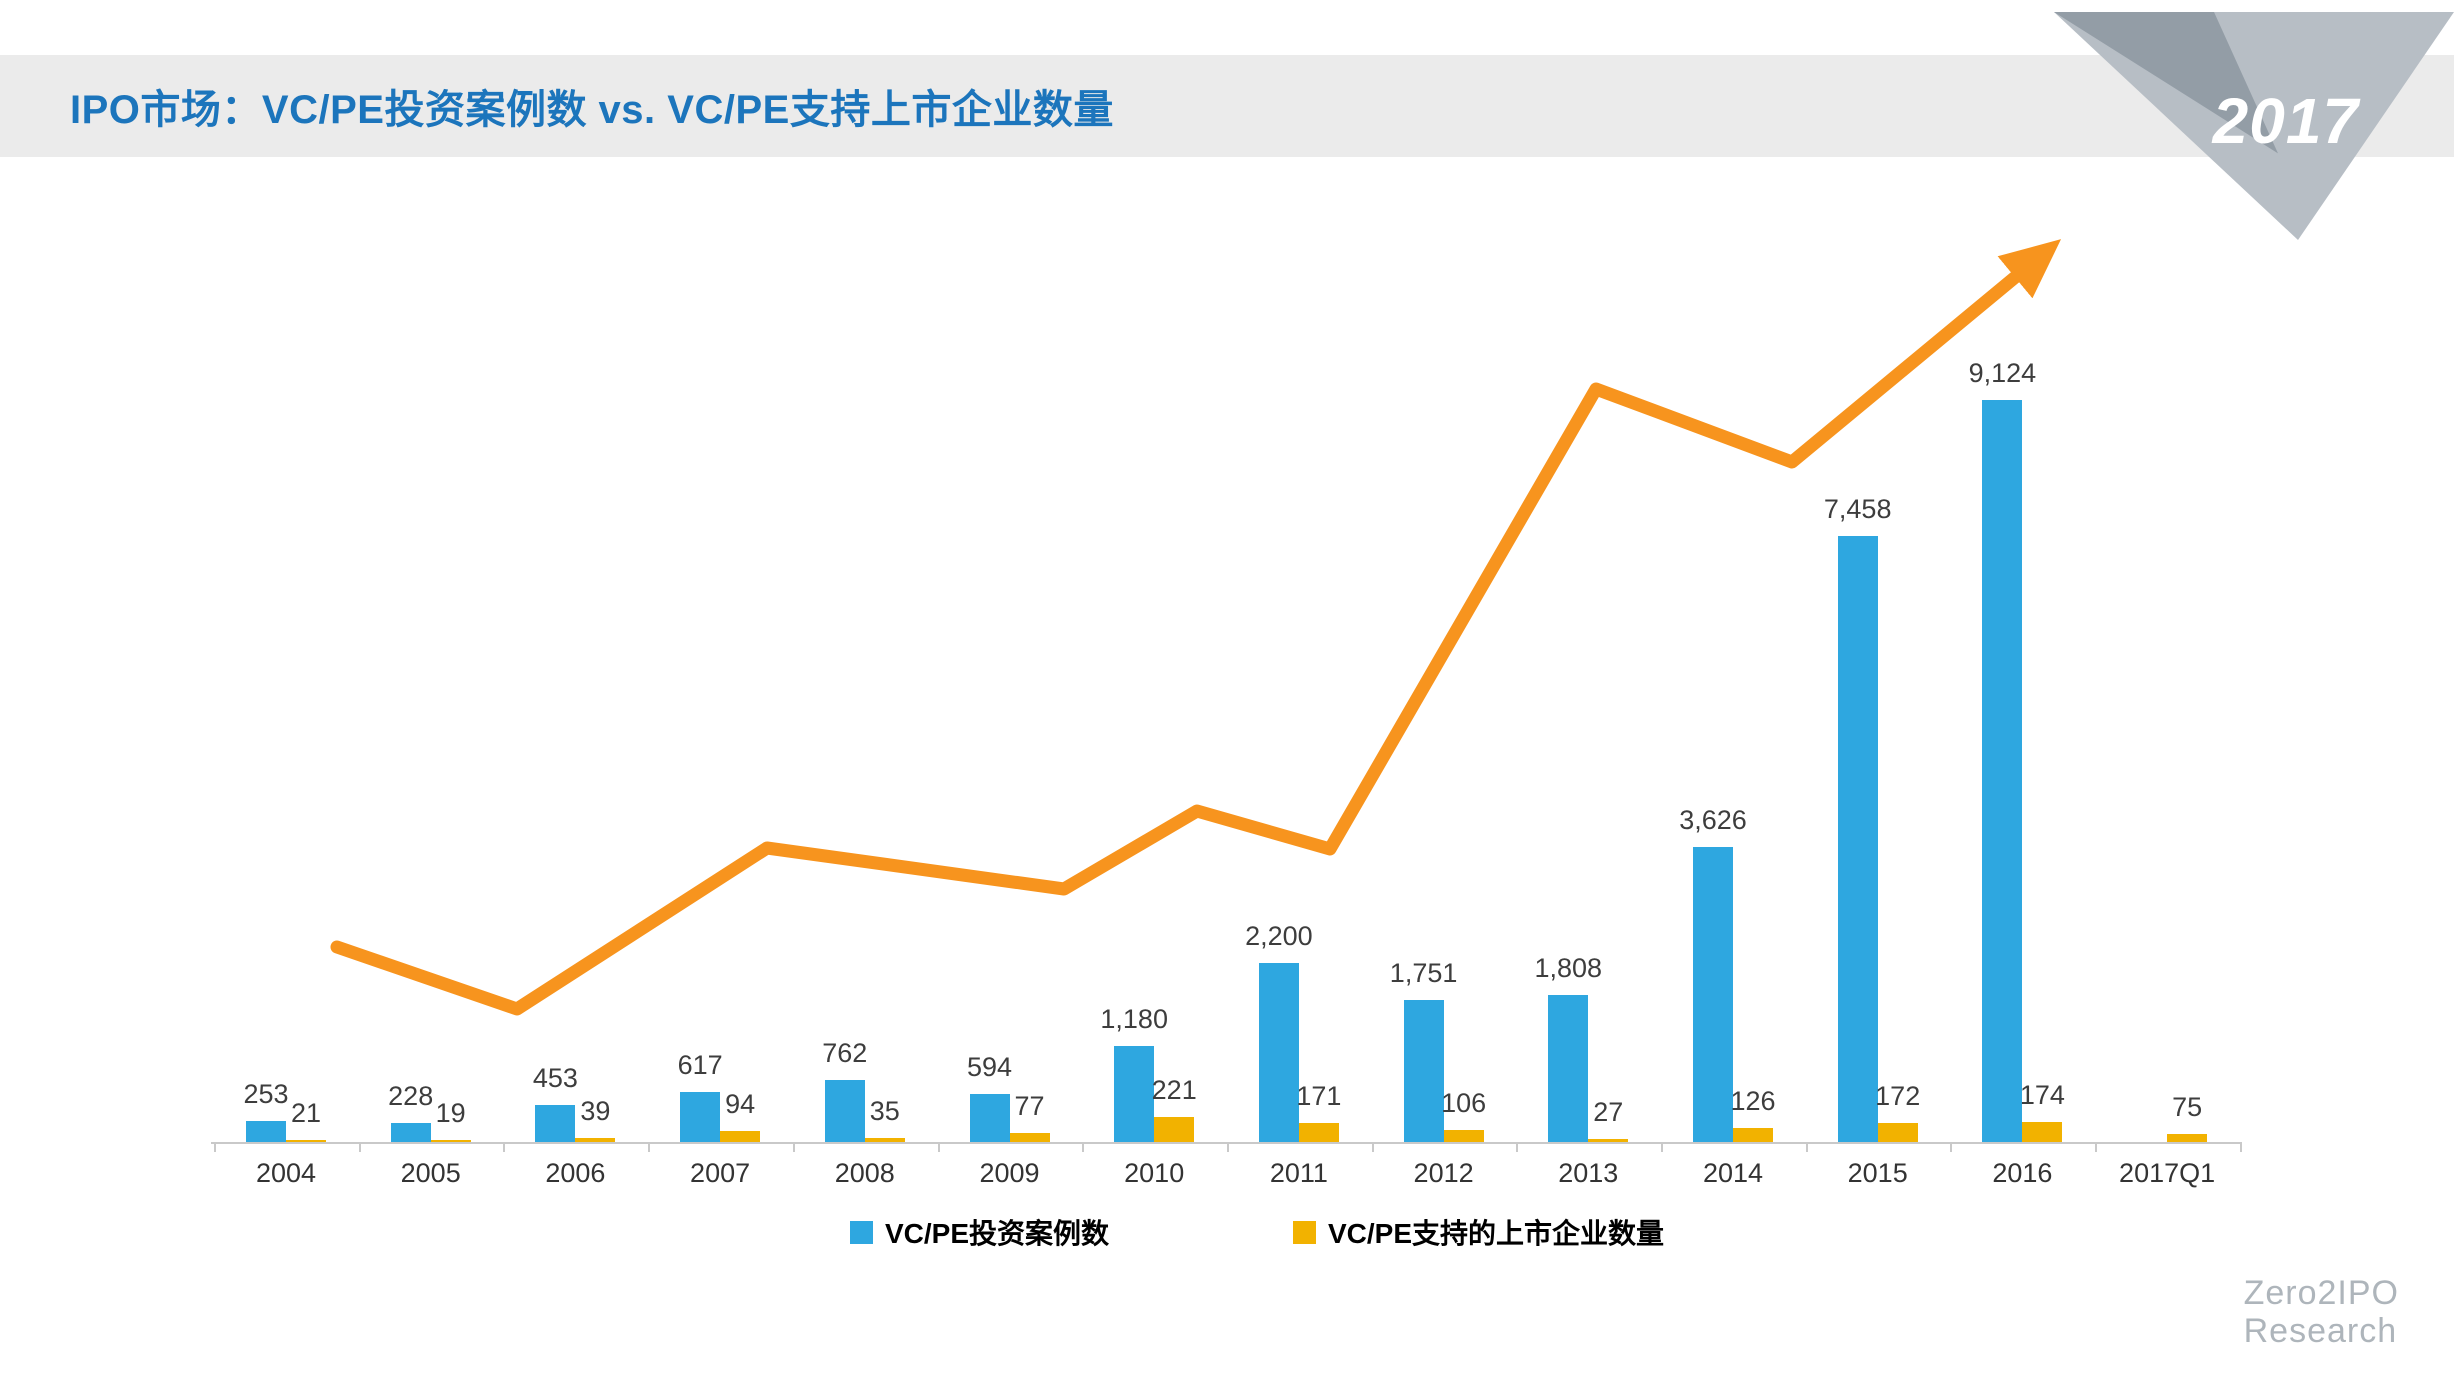 This screenshot has width=2454, height=1380. Describe the element at coordinates (1423, 972) in the screenshot. I see `bar-value-label: 1,751` at that location.